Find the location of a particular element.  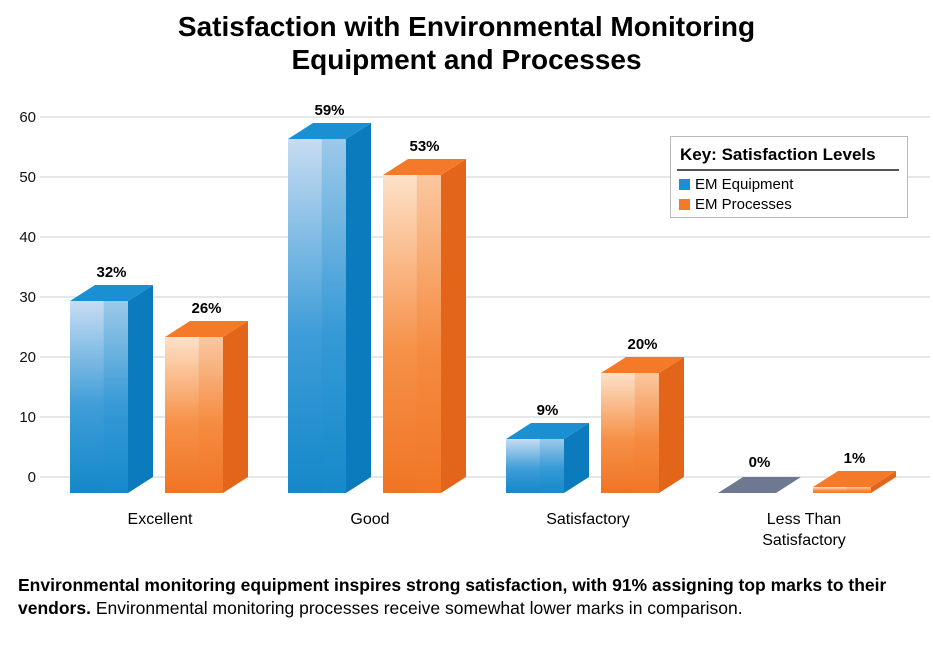

bar-processes-3-top is located at coordinates (854, 479).